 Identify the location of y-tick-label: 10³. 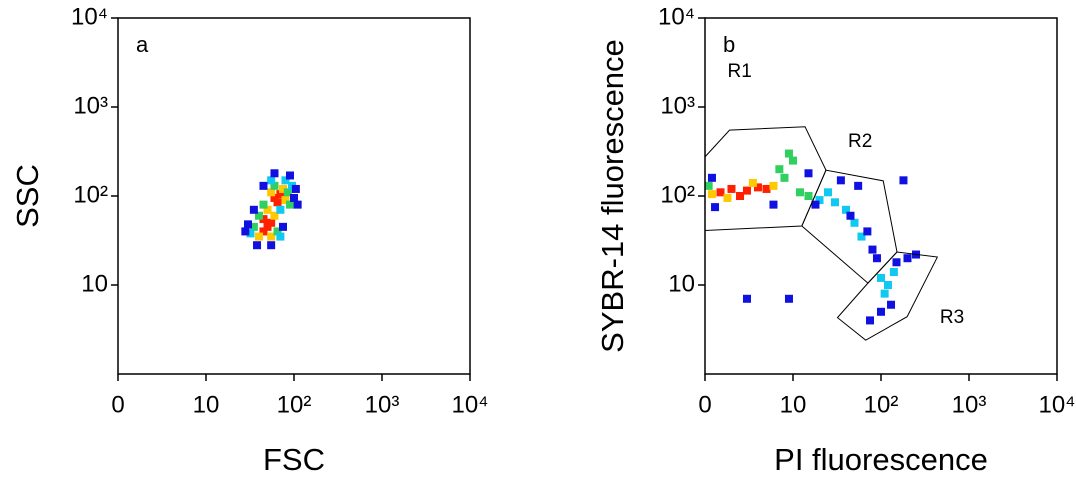
(90, 105).